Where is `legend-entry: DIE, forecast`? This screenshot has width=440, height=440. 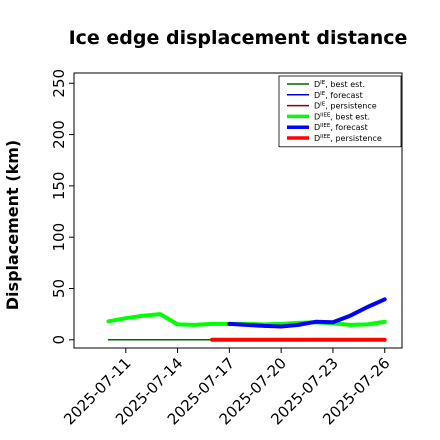 legend-entry: DIE, forecast is located at coordinates (338, 95).